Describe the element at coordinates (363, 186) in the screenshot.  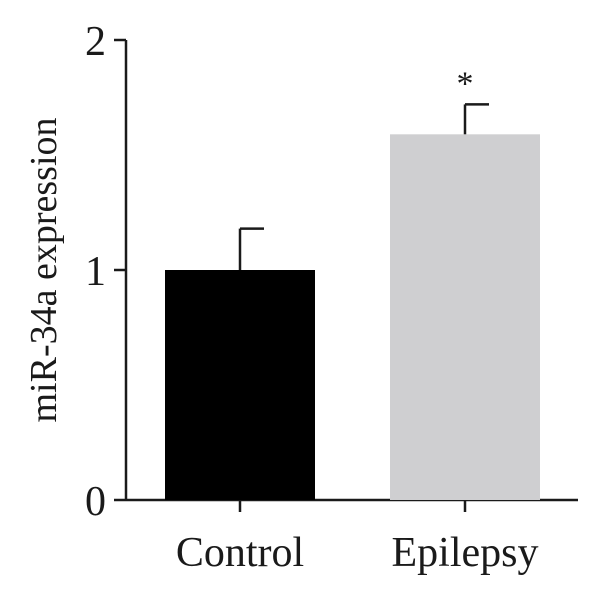
I see `error-bars` at that location.